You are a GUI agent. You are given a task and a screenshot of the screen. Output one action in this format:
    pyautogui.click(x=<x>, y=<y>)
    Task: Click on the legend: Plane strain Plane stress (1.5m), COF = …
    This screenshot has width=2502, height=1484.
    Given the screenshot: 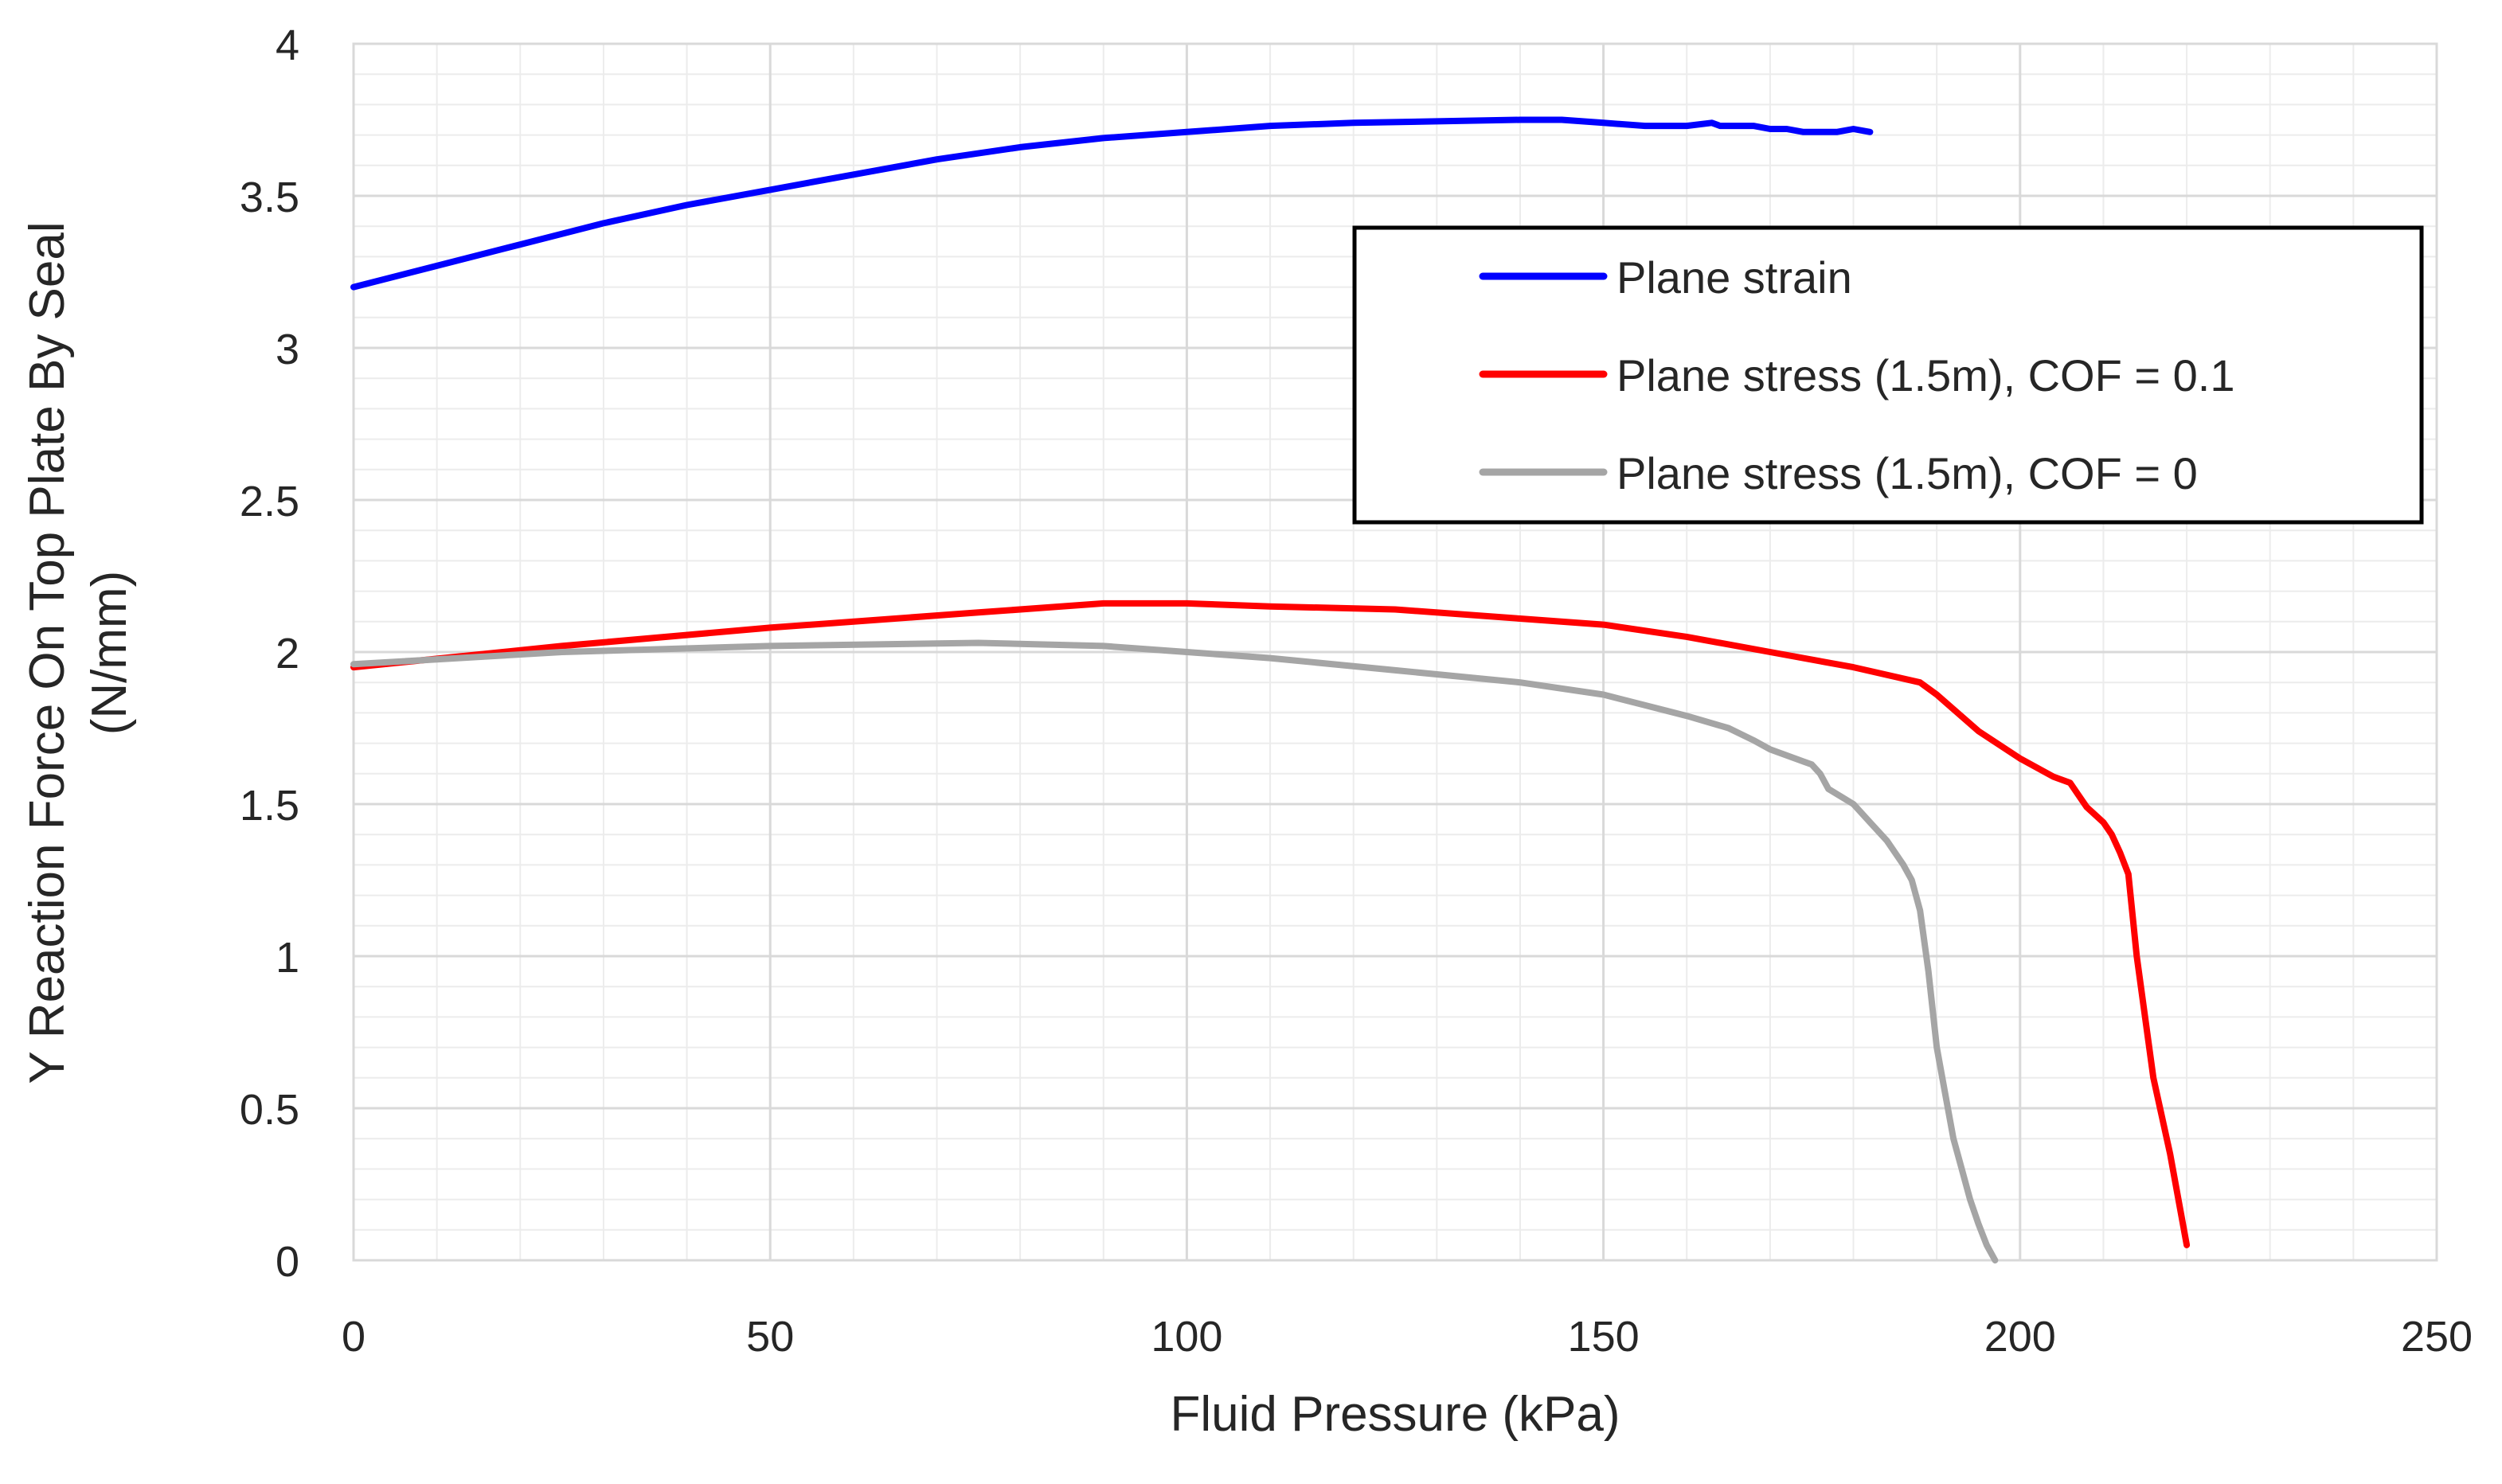 What is the action you would take?
    pyautogui.click(x=1888, y=375)
    